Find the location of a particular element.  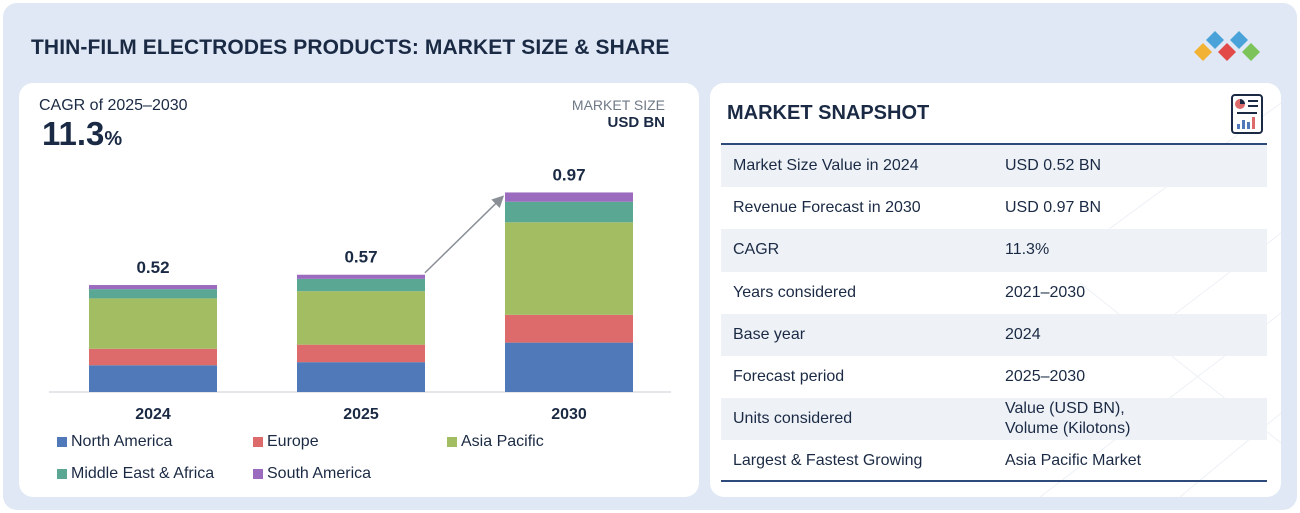

snapshot-value: Asia Pacific Market is located at coordinates (1073, 461).